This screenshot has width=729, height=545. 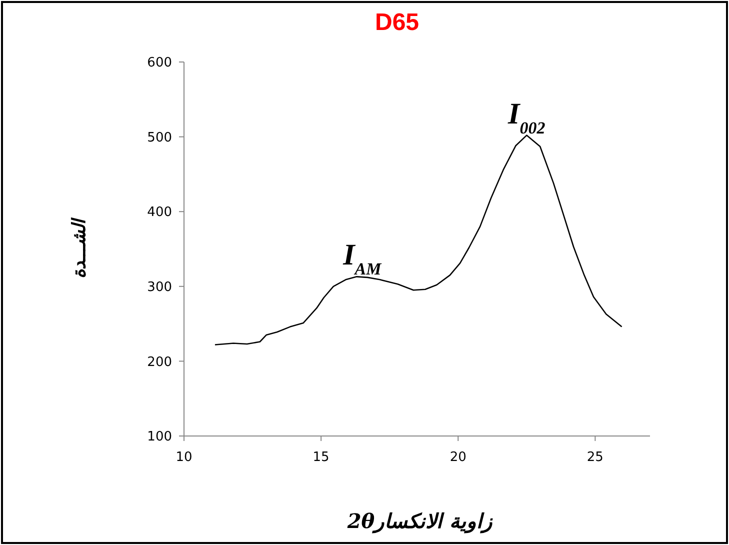 What do you see at coordinates (420, 521) in the screenshot?
I see `x-axis-title: زاوية الانكسار2θ` at bounding box center [420, 521].